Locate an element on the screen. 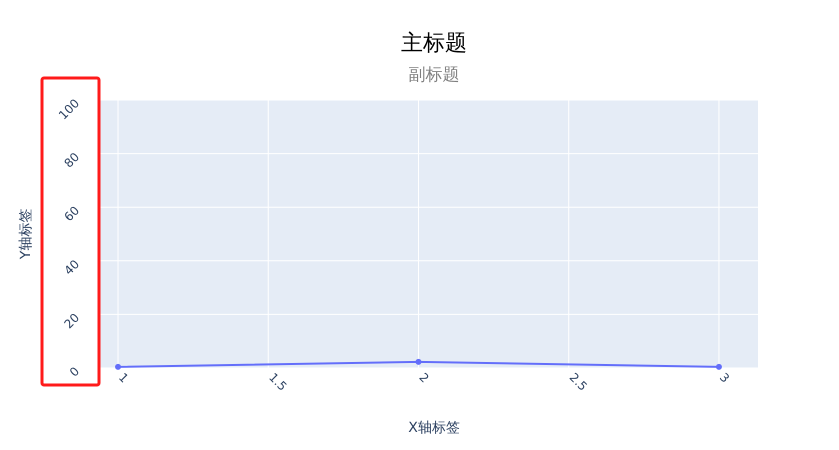 The width and height of the screenshot is (839, 450). x-tick-label: 2 is located at coordinates (424, 378).